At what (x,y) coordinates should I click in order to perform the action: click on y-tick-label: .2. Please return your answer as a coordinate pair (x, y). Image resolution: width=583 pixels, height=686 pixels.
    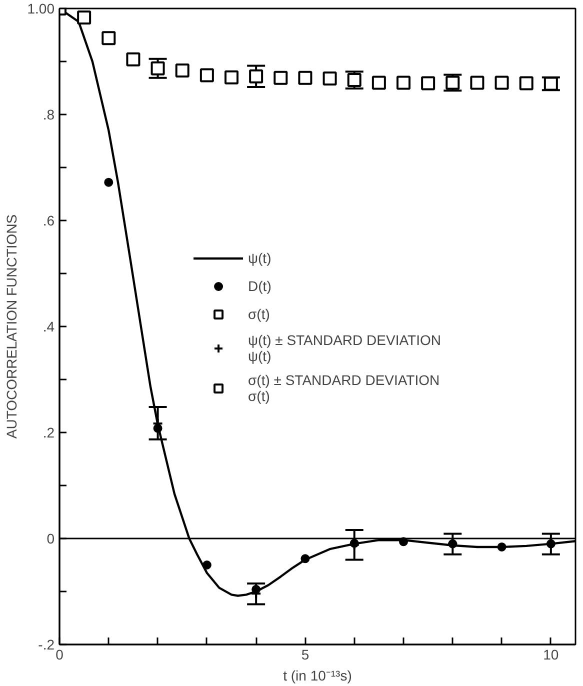
    Looking at the image, I should click on (48, 432).